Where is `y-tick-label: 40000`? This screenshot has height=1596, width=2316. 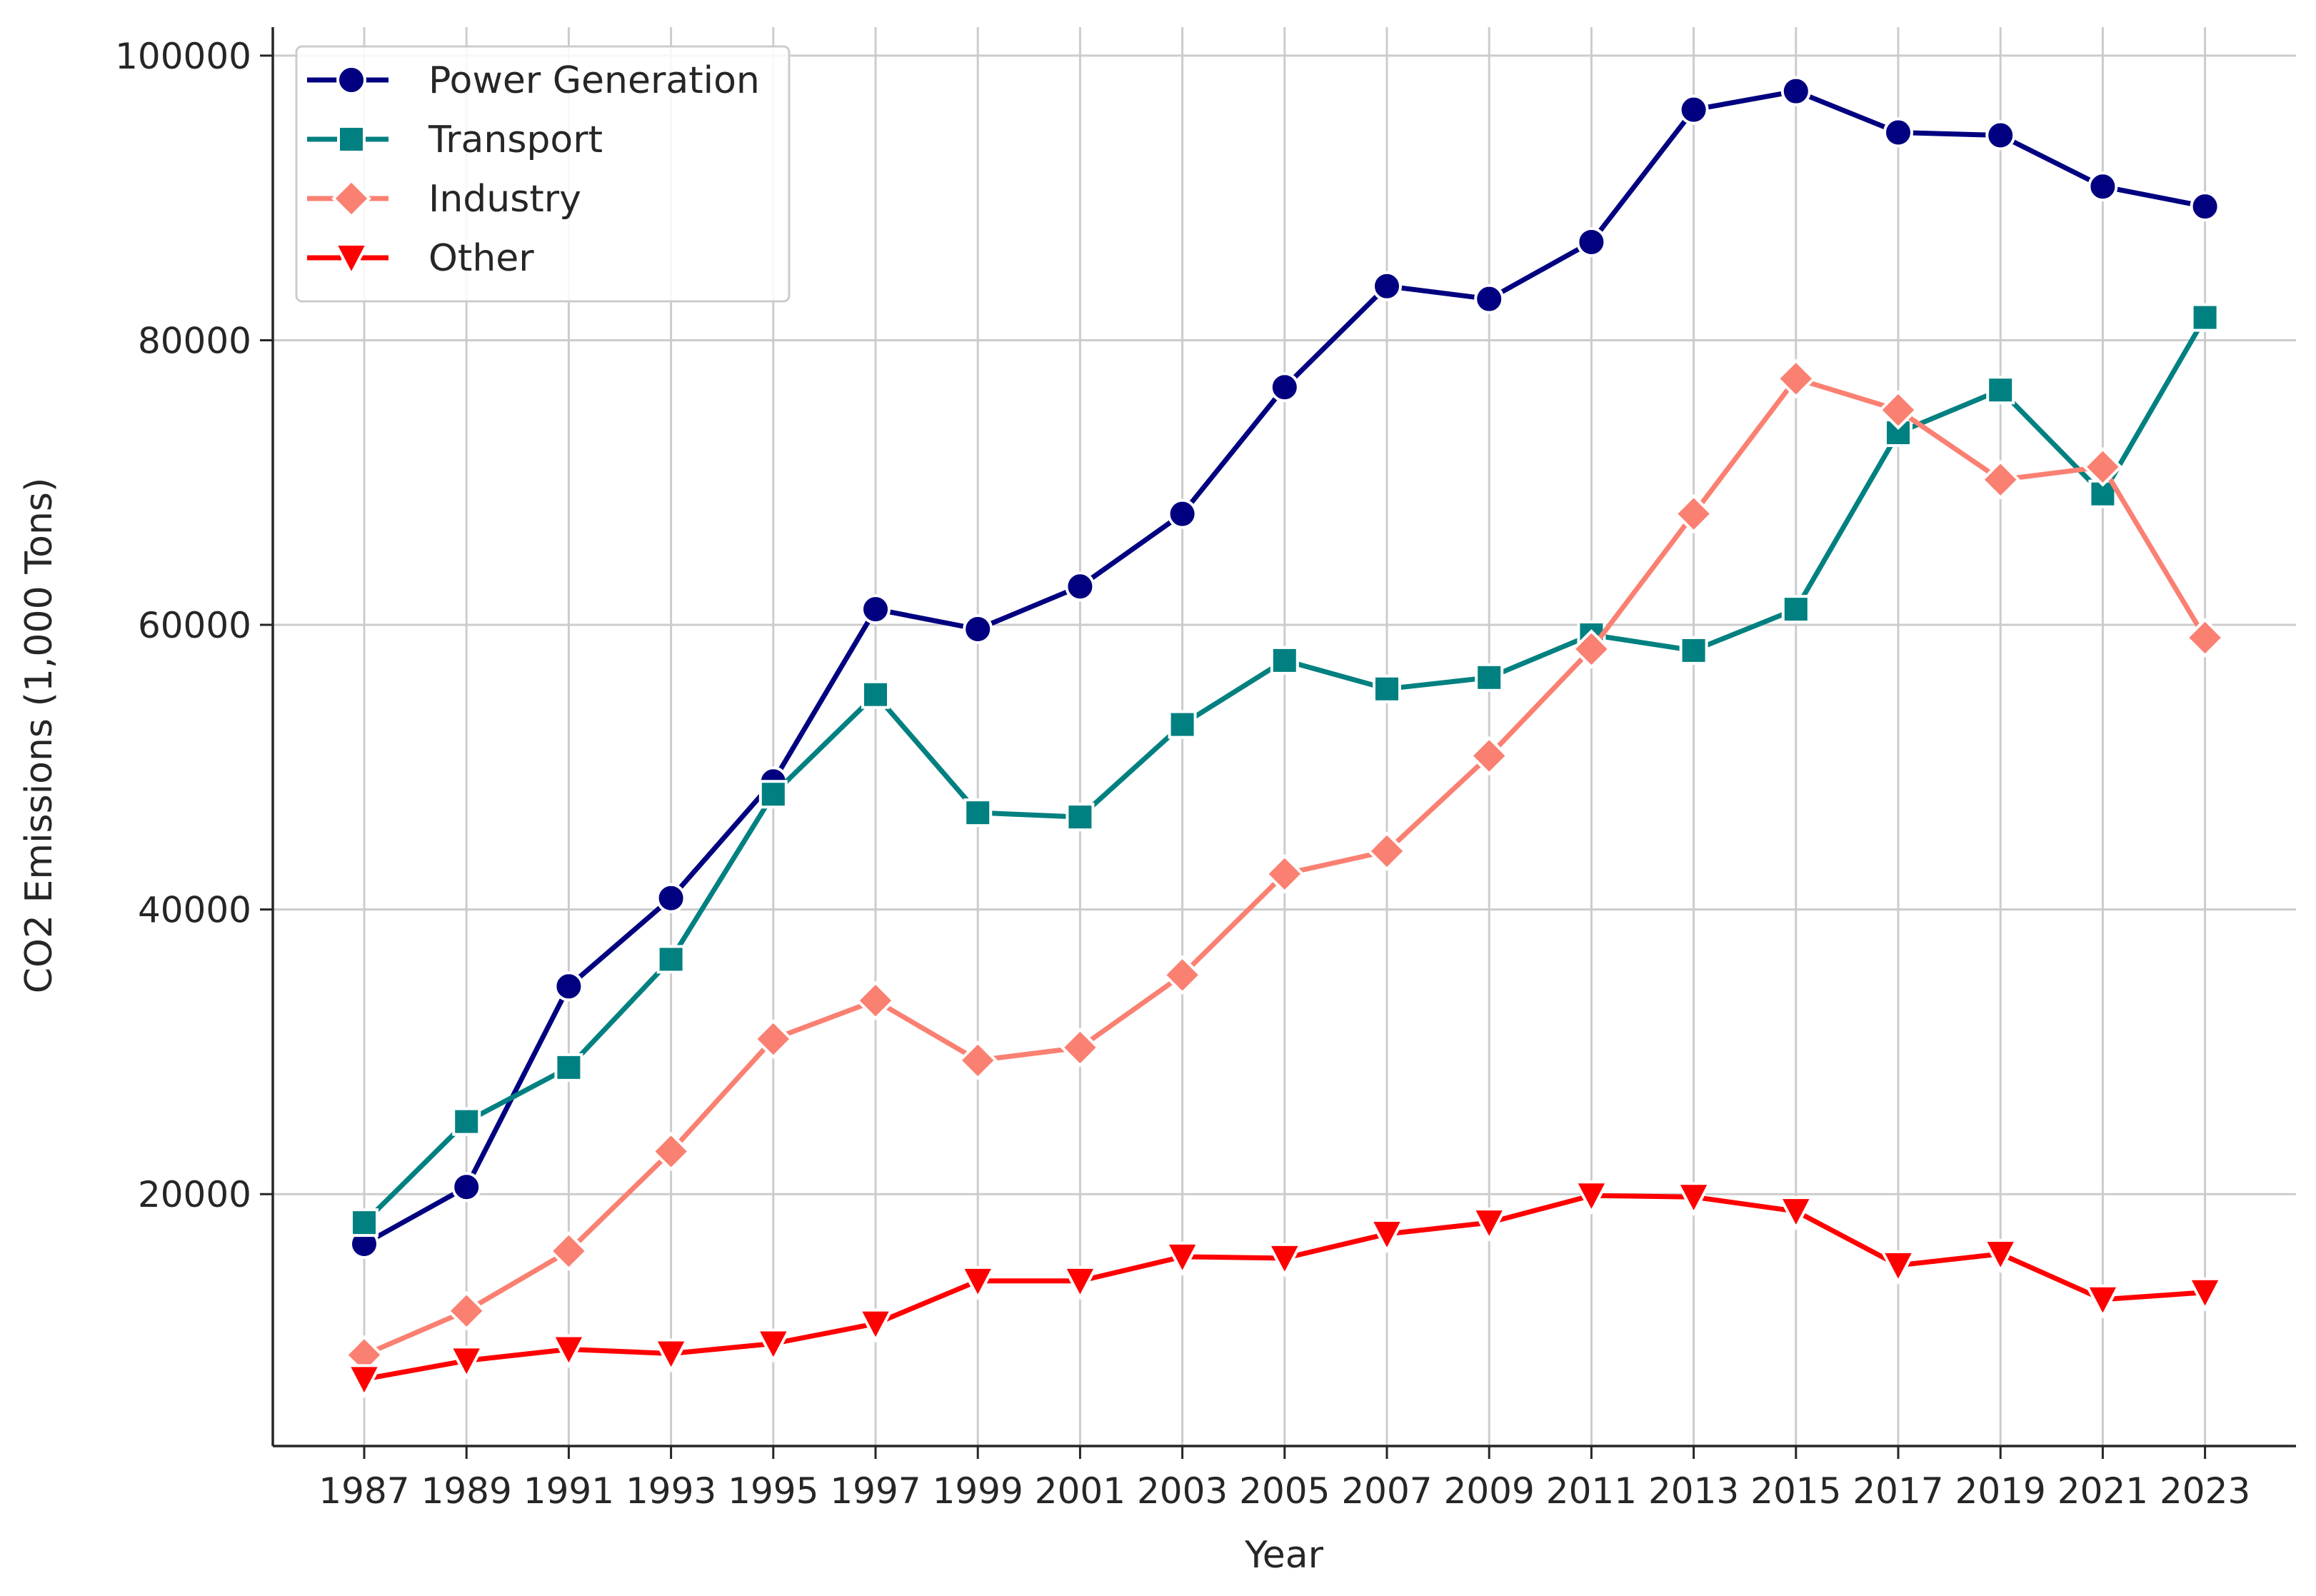
y-tick-label: 40000 is located at coordinates (194, 911).